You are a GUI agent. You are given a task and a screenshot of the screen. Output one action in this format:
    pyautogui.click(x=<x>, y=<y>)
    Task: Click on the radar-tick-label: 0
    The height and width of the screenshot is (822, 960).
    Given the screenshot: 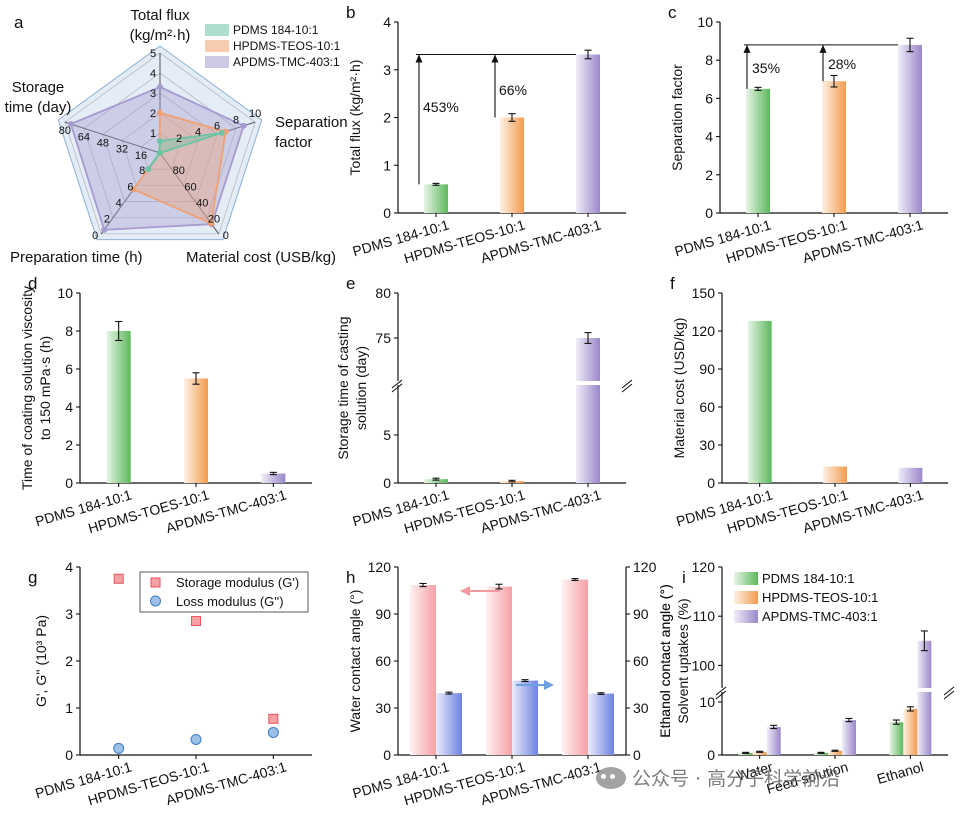 What is the action you would take?
    pyautogui.click(x=226, y=236)
    